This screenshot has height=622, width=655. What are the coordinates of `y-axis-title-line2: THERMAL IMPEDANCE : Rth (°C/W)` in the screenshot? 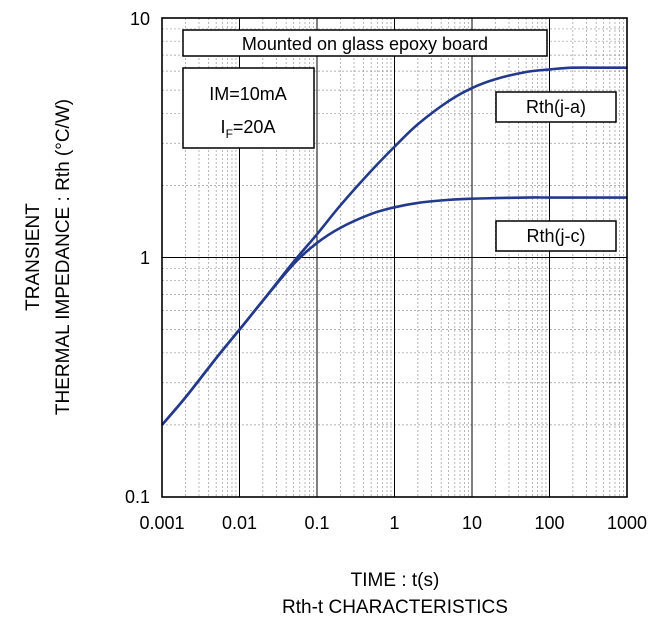 It's located at (63, 257).